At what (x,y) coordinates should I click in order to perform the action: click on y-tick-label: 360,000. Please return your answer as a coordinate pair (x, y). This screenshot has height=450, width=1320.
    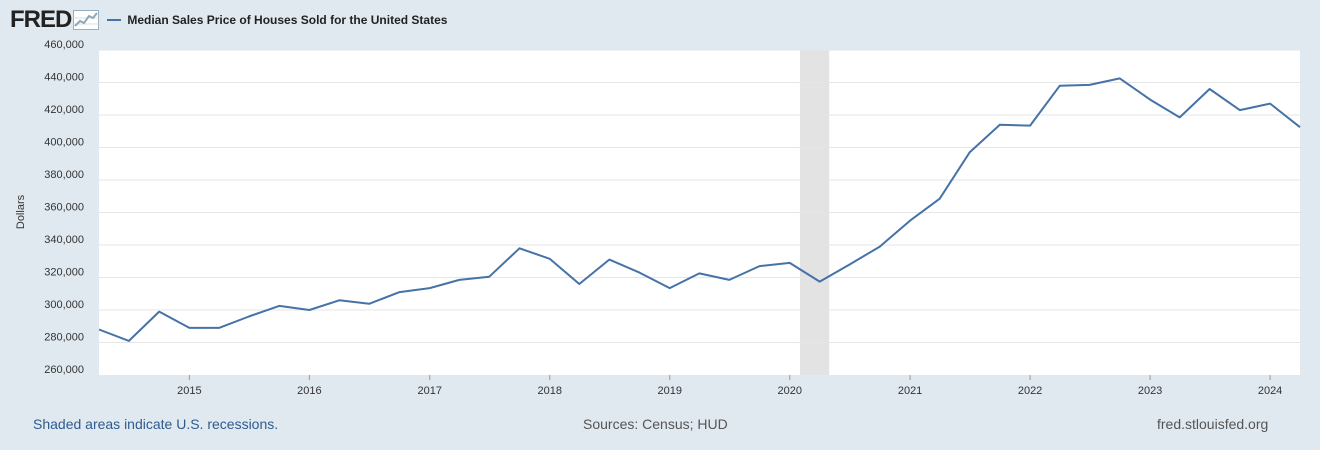
    Looking at the image, I should click on (64, 208).